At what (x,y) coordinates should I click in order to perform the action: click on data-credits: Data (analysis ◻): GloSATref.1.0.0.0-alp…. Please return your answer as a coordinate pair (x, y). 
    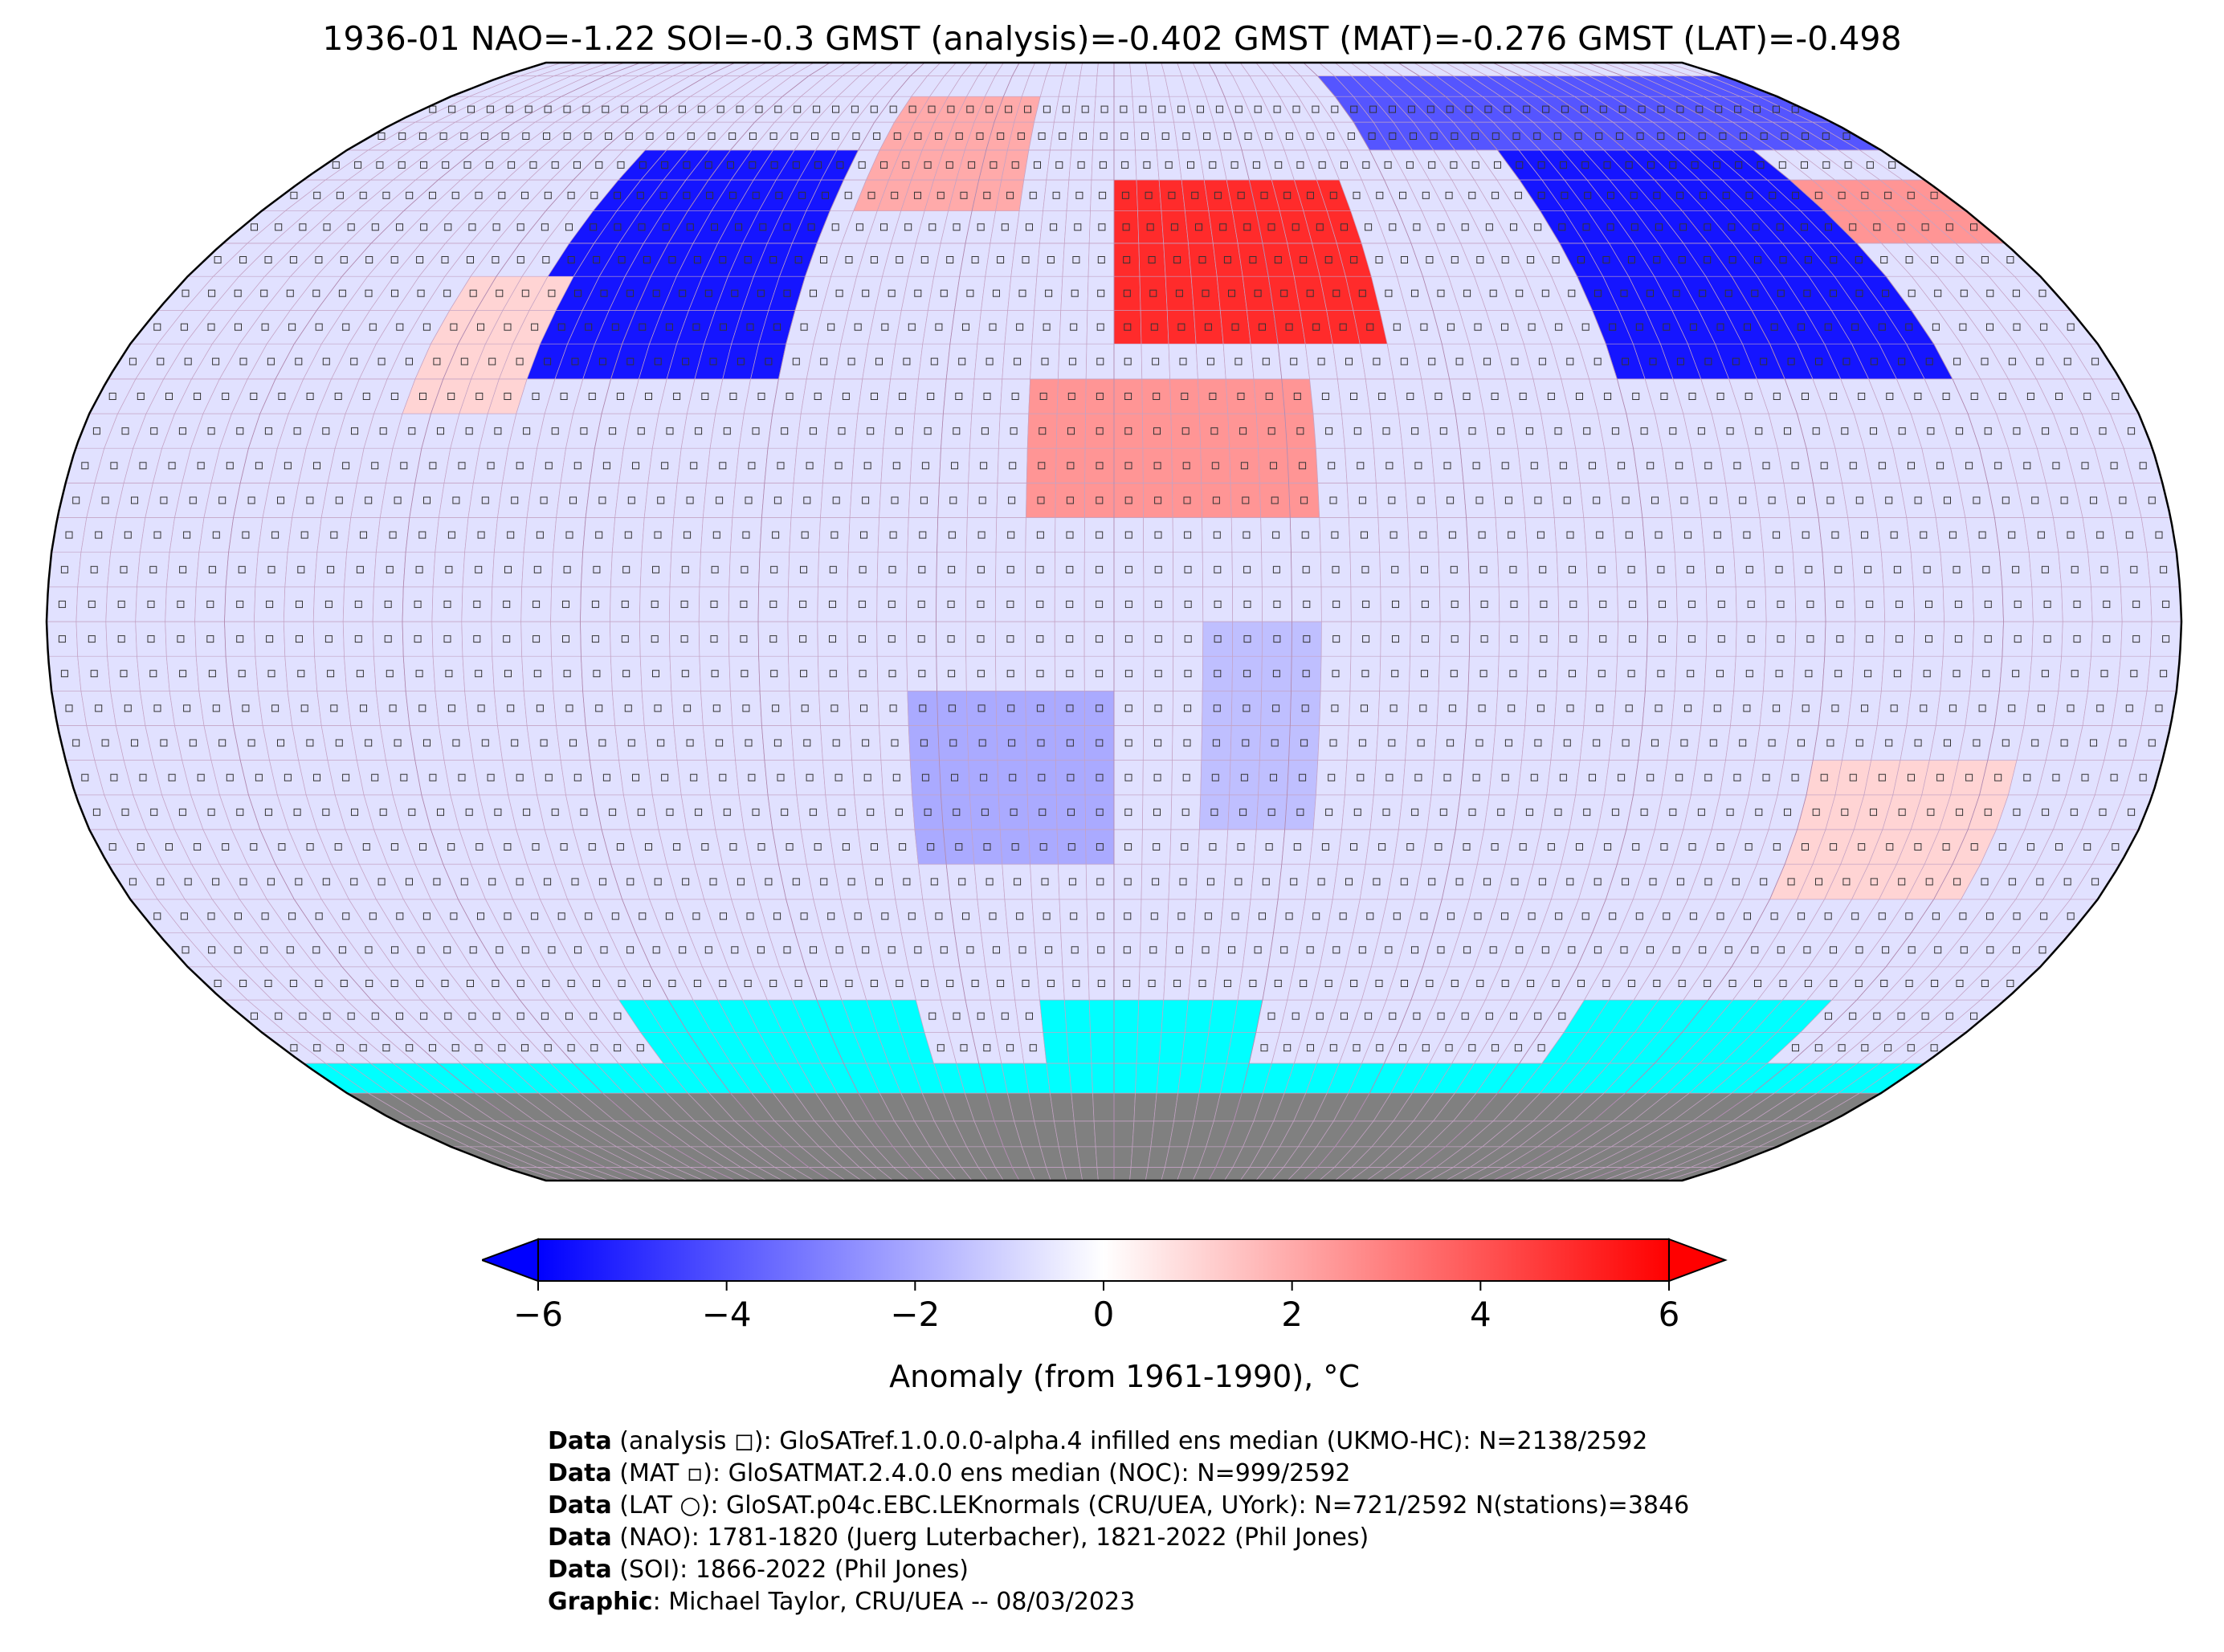
    Looking at the image, I should click on (1118, 1522).